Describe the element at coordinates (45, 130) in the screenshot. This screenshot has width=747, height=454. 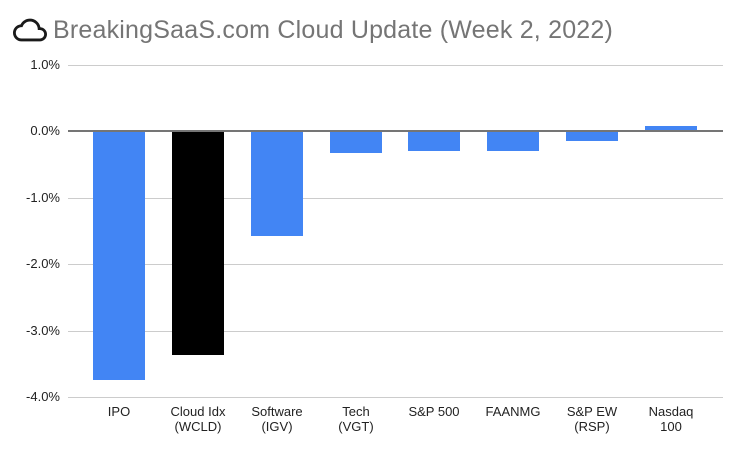
I see `y-tick-label: 0.0%` at that location.